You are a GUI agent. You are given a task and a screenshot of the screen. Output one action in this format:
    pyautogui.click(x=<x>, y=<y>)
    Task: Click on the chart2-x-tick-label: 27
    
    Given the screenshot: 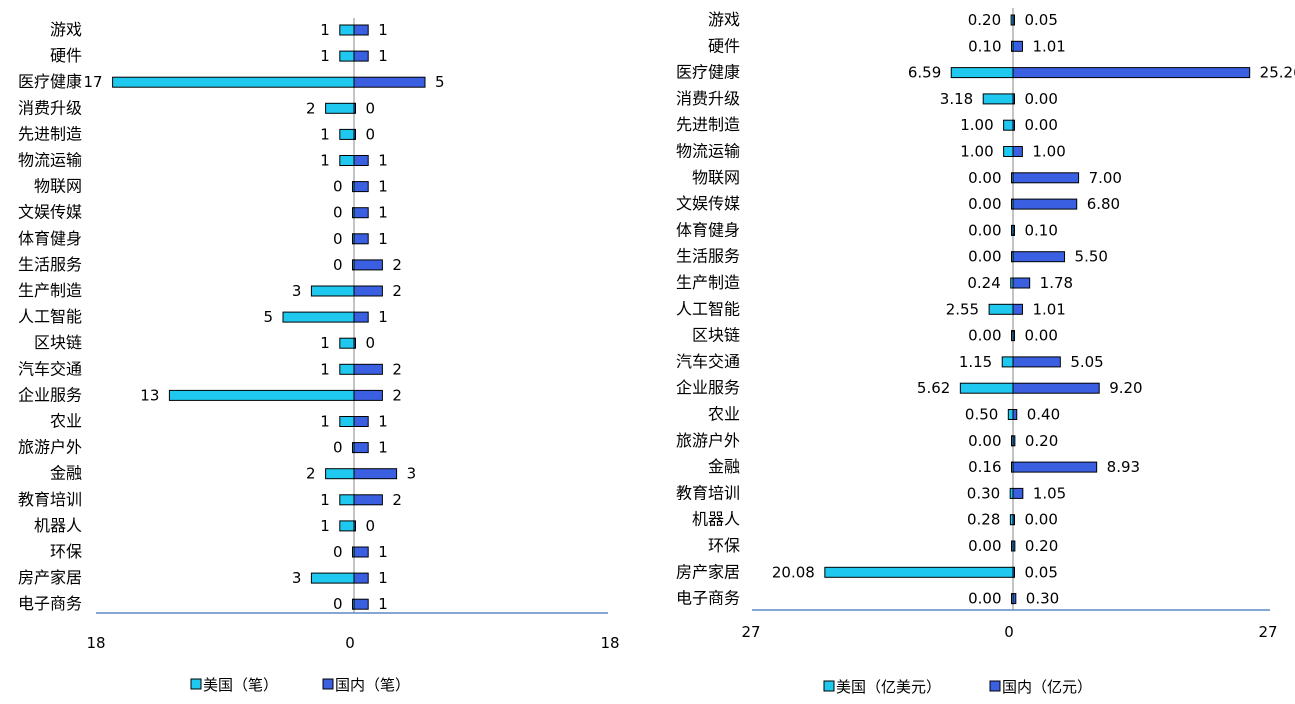 What is the action you would take?
    pyautogui.click(x=750, y=632)
    